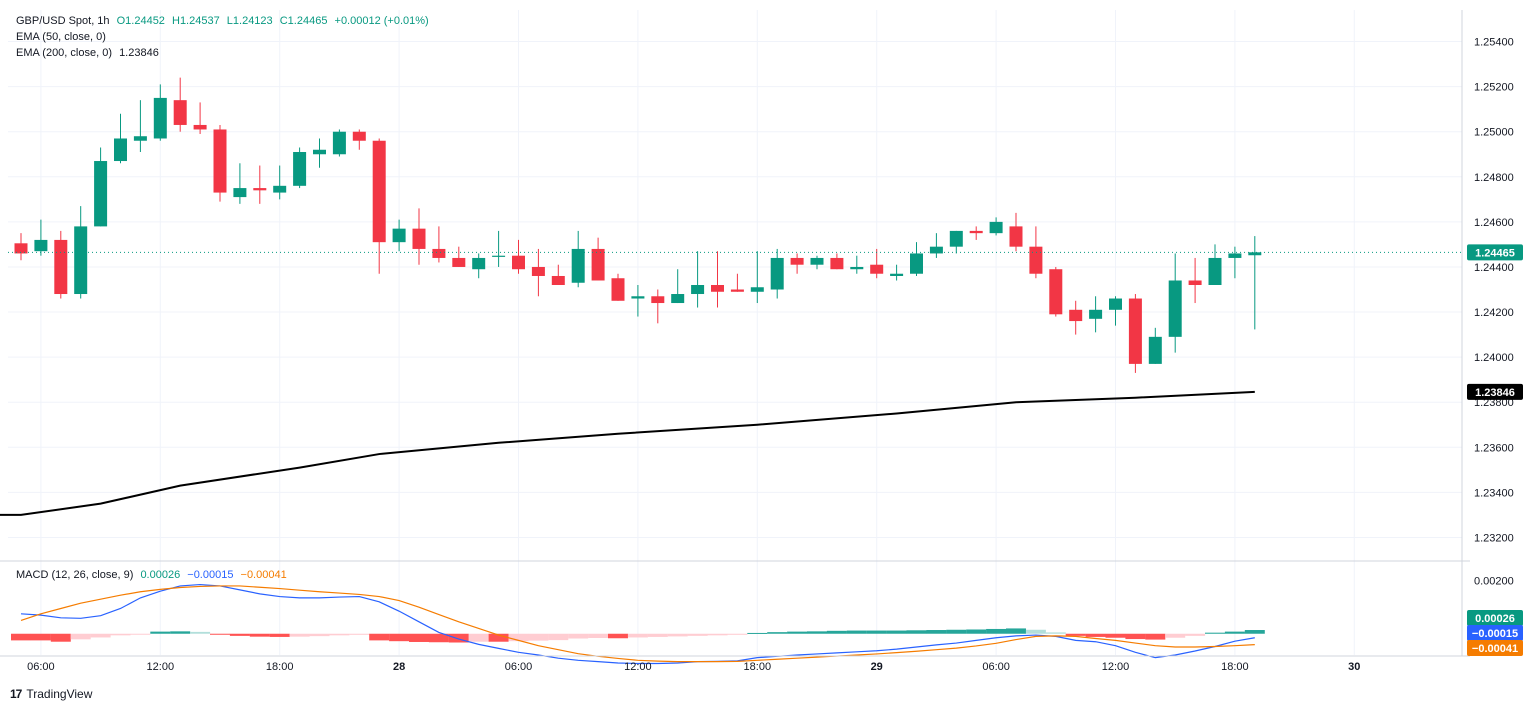  What do you see at coordinates (210, 575) in the screenshot?
I see `legend-macd-line: −0.00015` at bounding box center [210, 575].